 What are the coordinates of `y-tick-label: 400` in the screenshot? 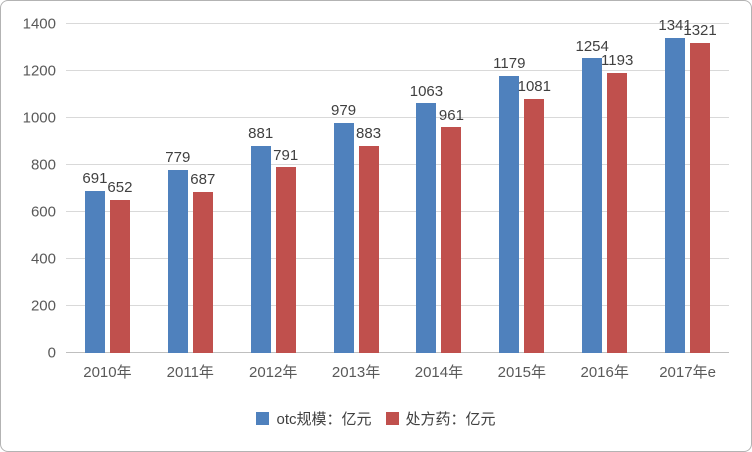 It's located at (43, 259).